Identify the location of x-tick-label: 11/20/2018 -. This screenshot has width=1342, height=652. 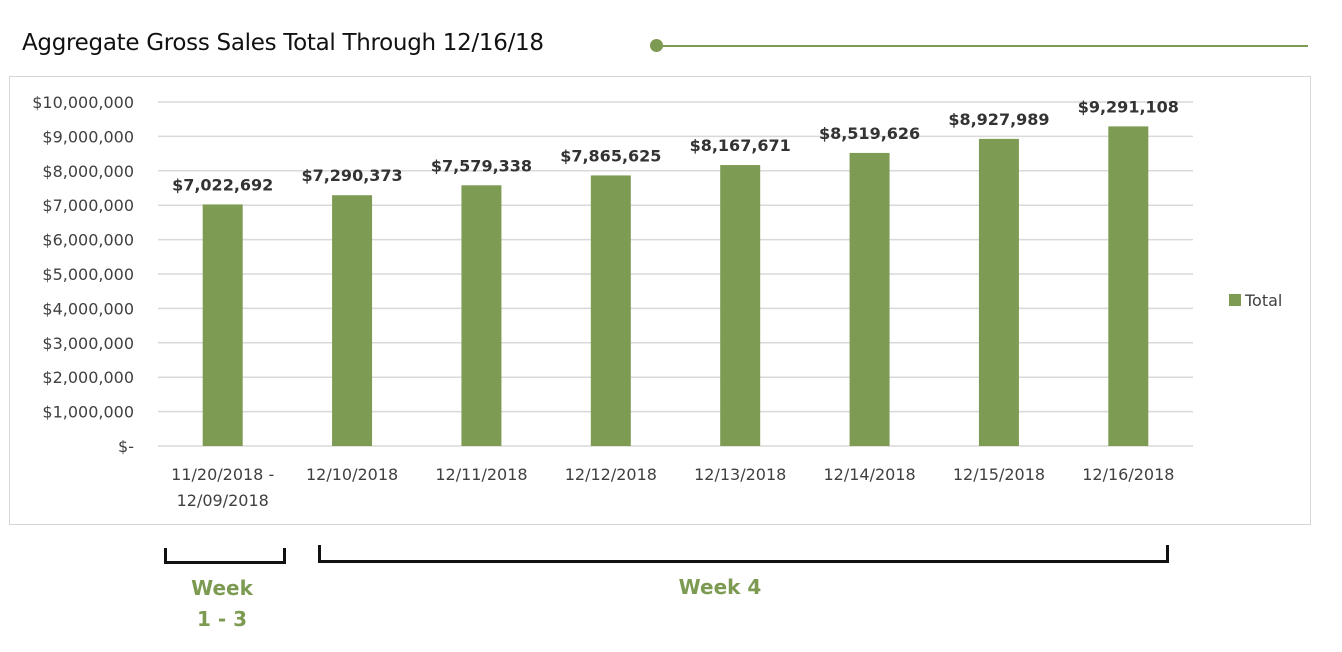
(222, 474).